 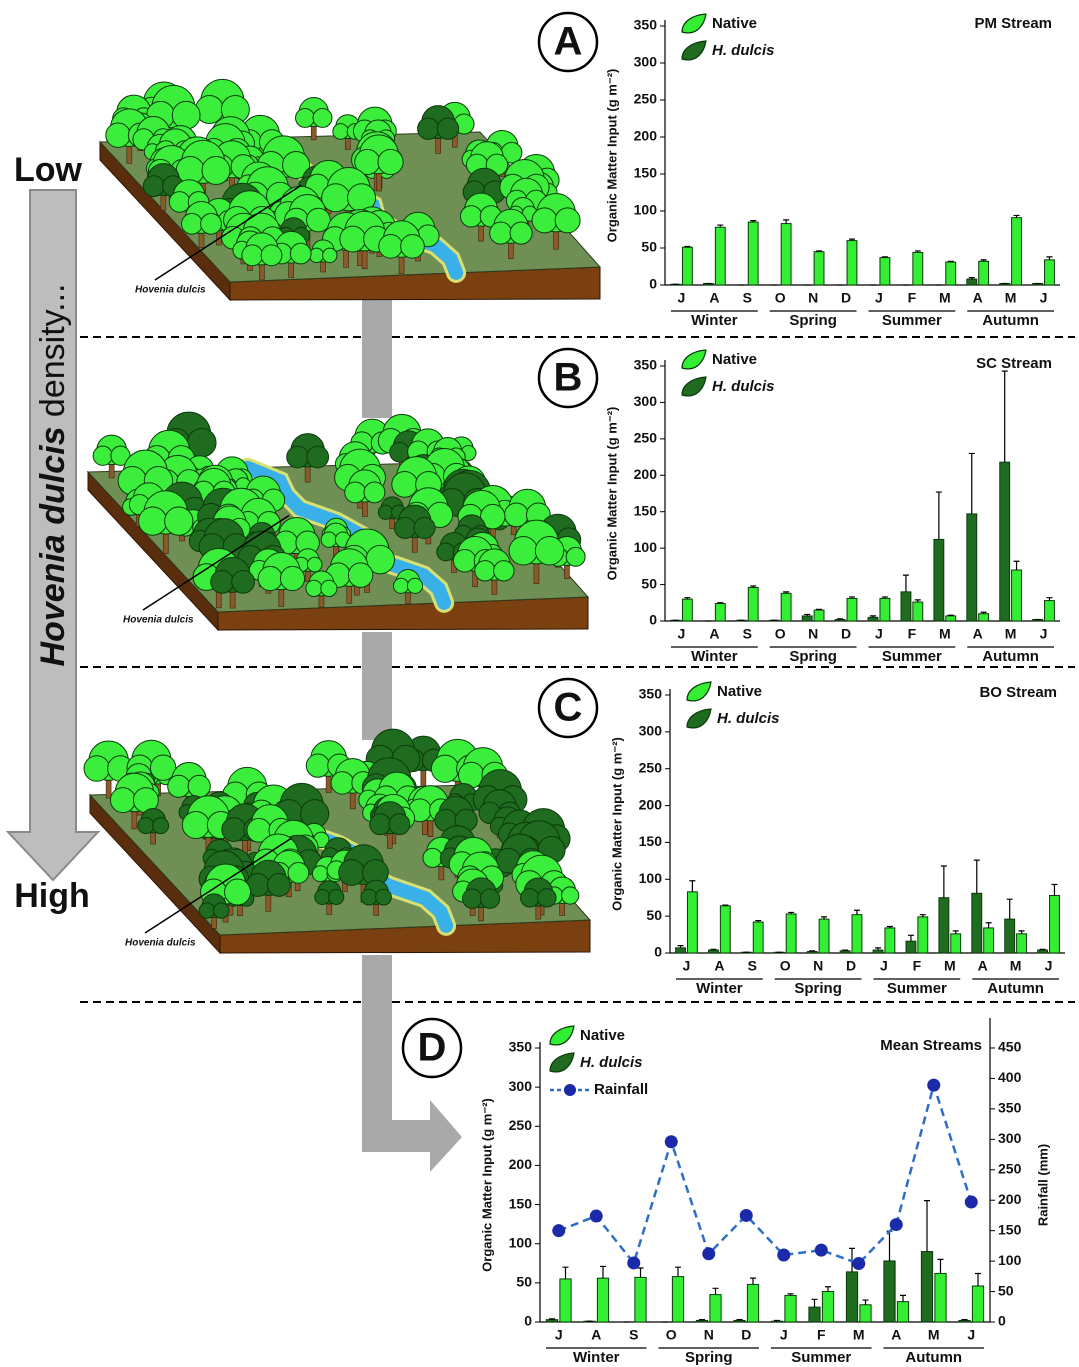 What do you see at coordinates (780, 634) in the screenshot?
I see `x-tick-label: O` at bounding box center [780, 634].